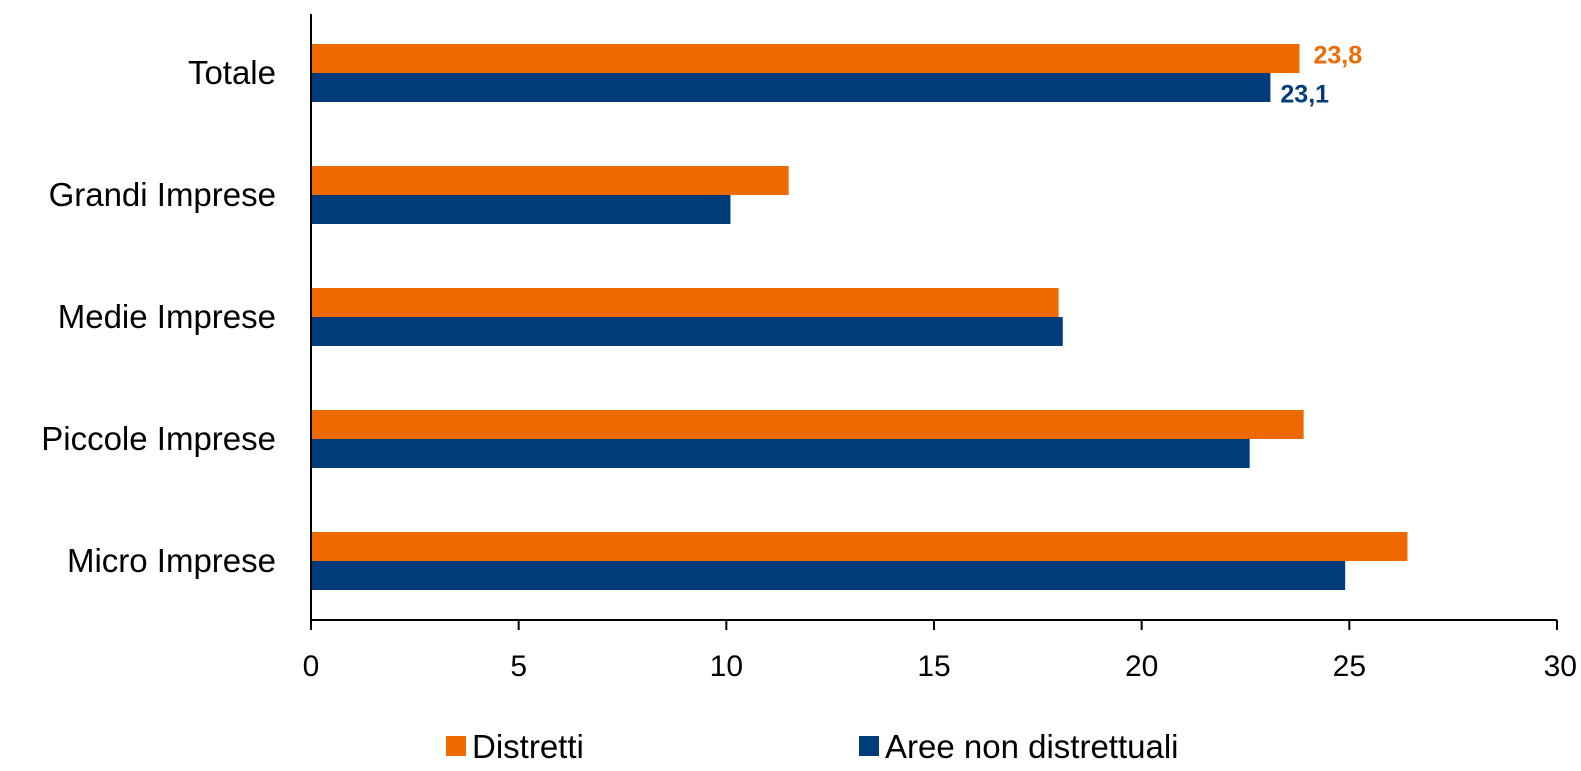 The image size is (1581, 771). I want to click on x-tick-label: 15, so click(933, 666).